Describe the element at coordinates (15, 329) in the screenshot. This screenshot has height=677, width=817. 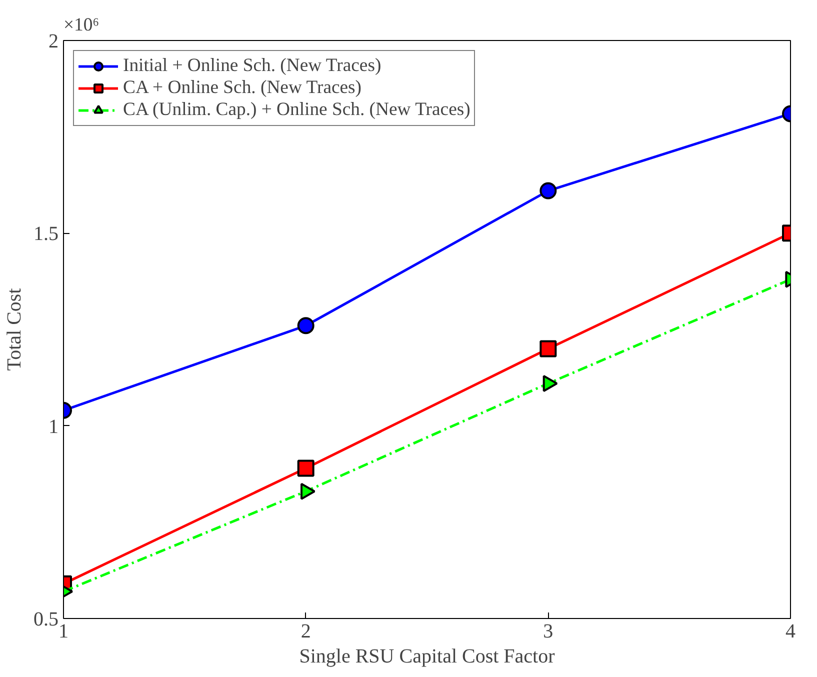
I see `y-axis-title: Total Cost` at that location.